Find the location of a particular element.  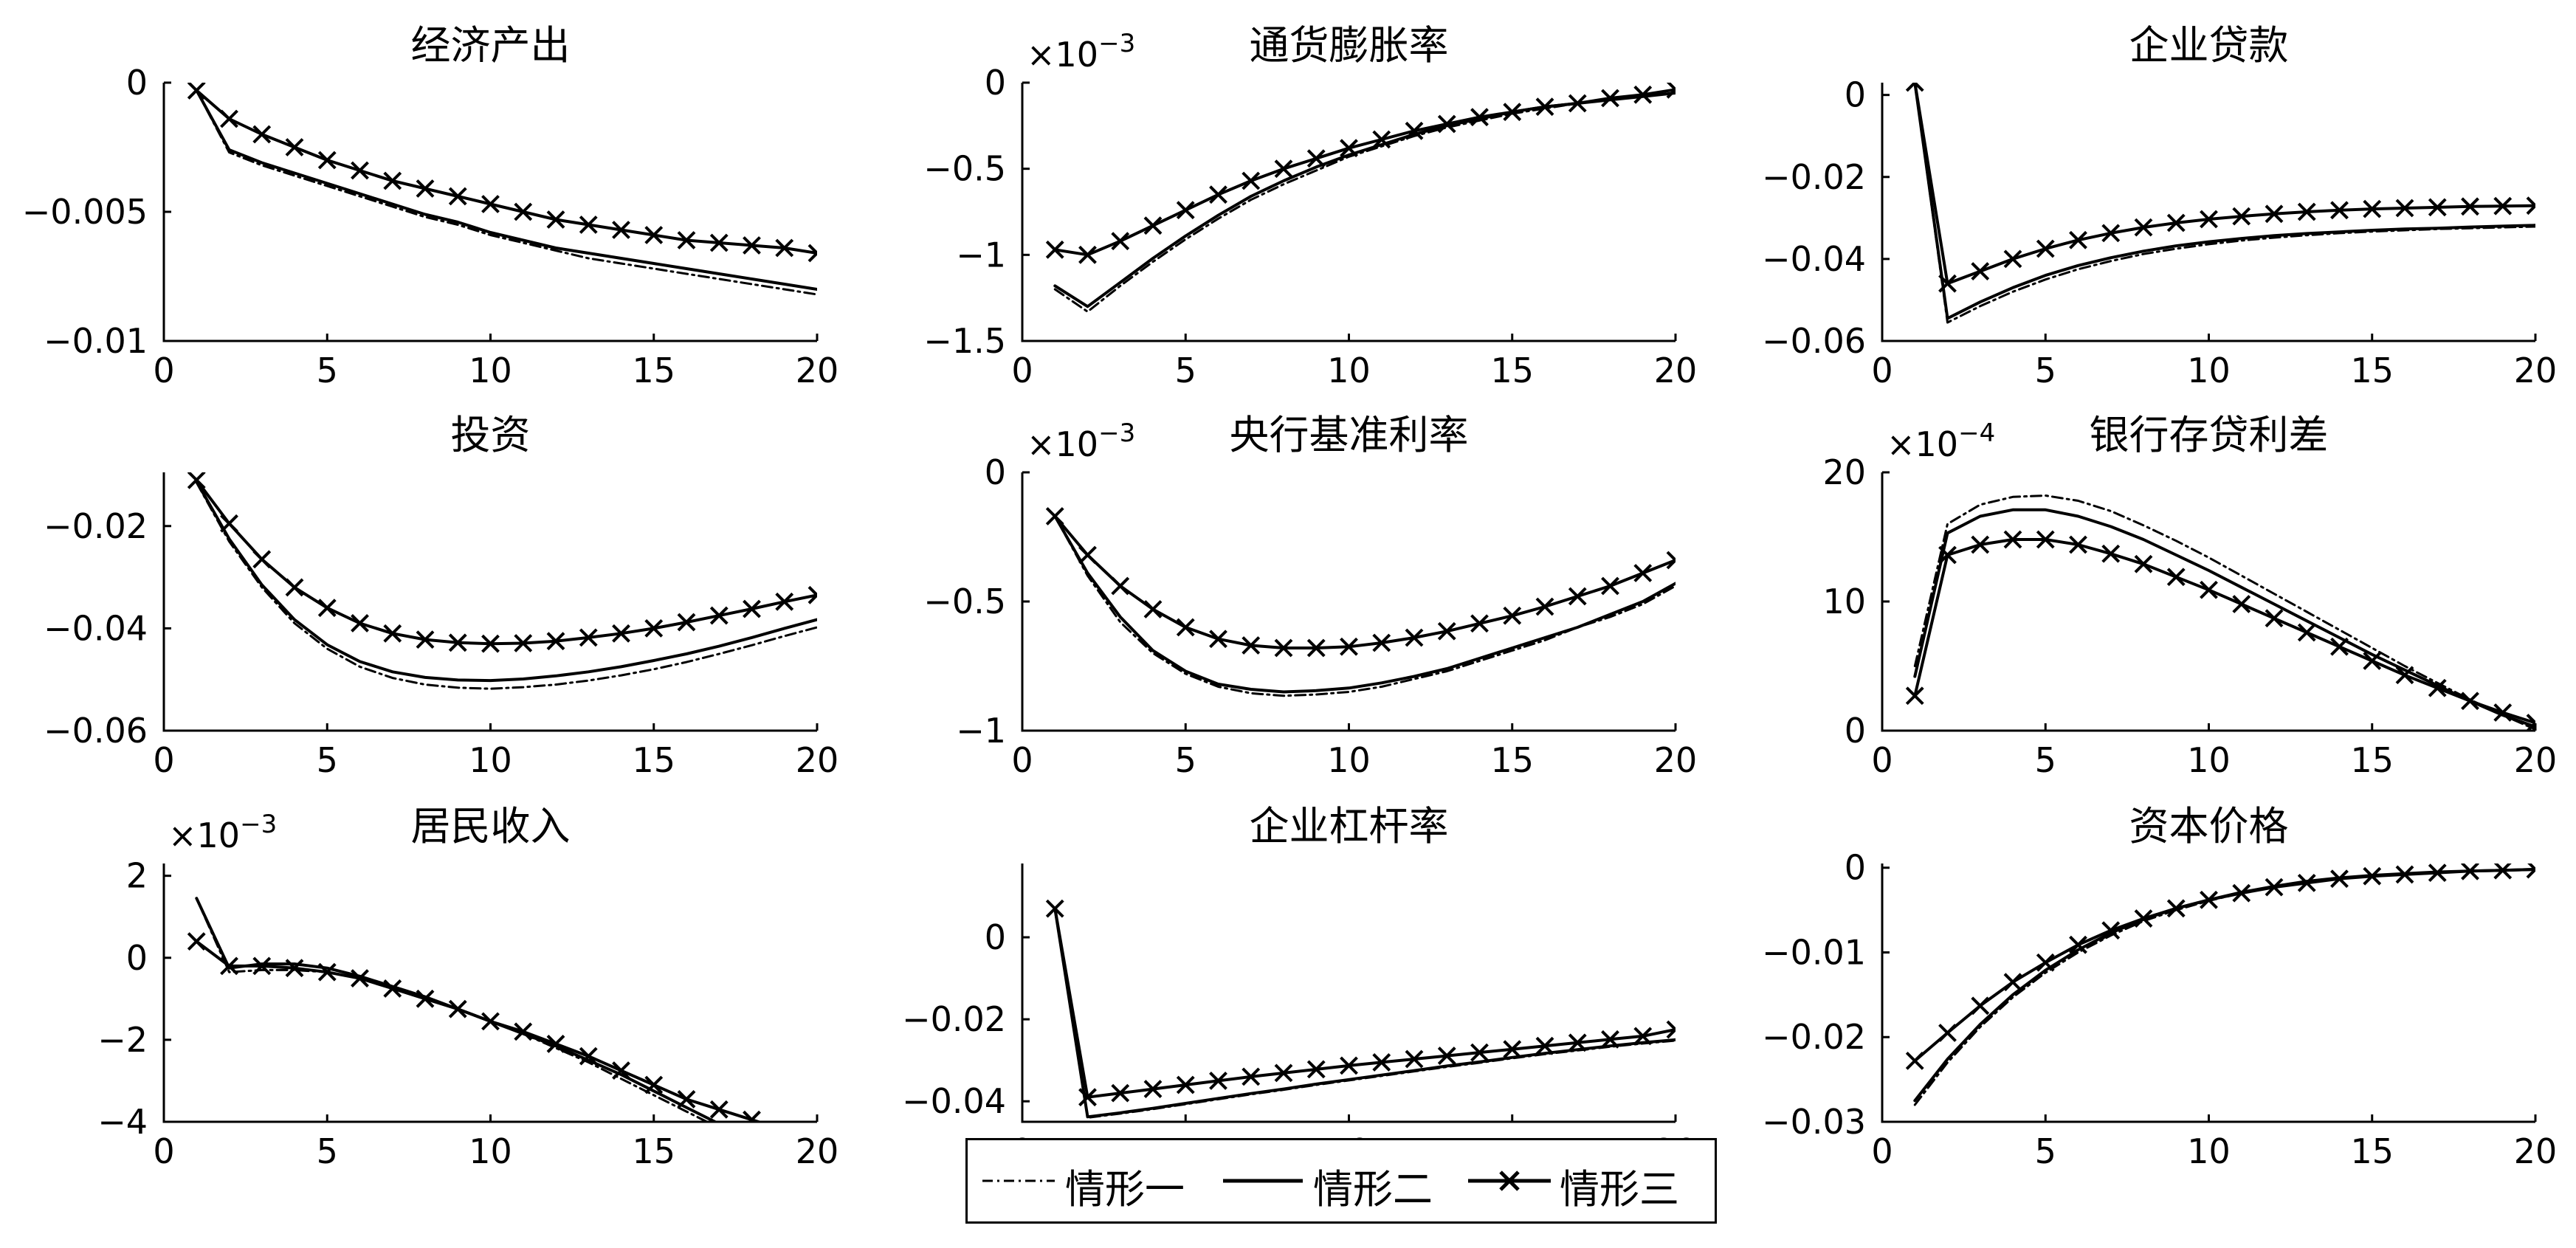

y-tick-label: 20 is located at coordinates (1844, 472).